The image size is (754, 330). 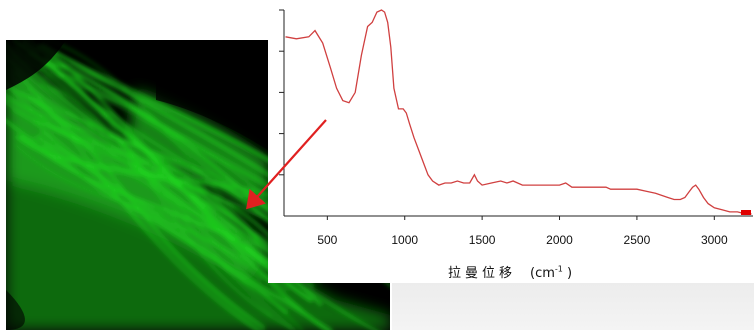 I want to click on x-ticks: 500 1000 1500 2000 2500 3000, so click(x=522, y=231).